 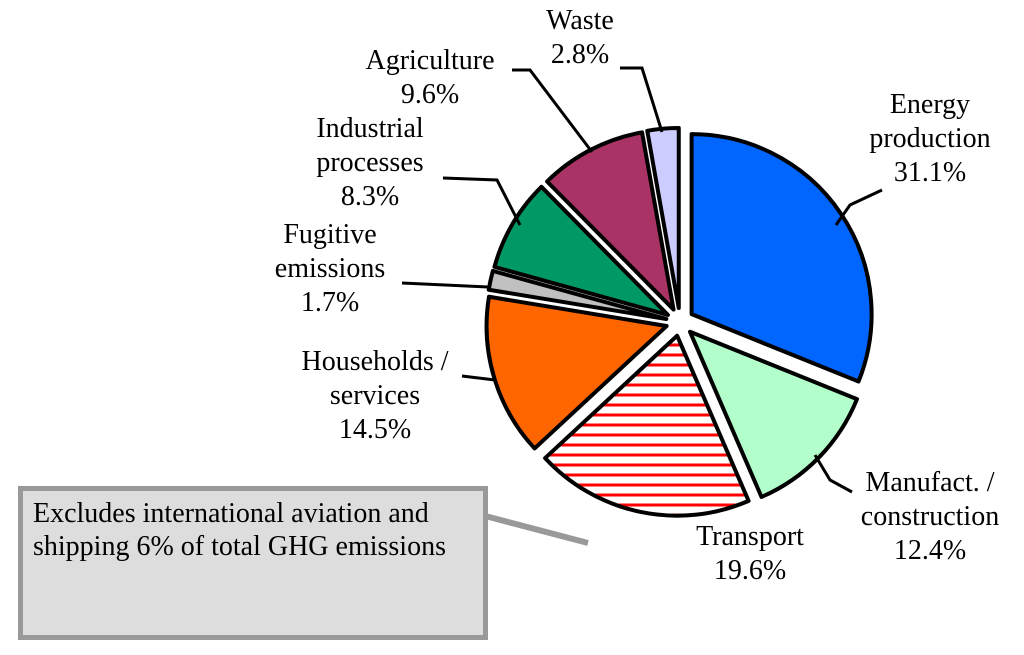 What do you see at coordinates (370, 145) in the screenshot?
I see `category-name: Industrial processes` at bounding box center [370, 145].